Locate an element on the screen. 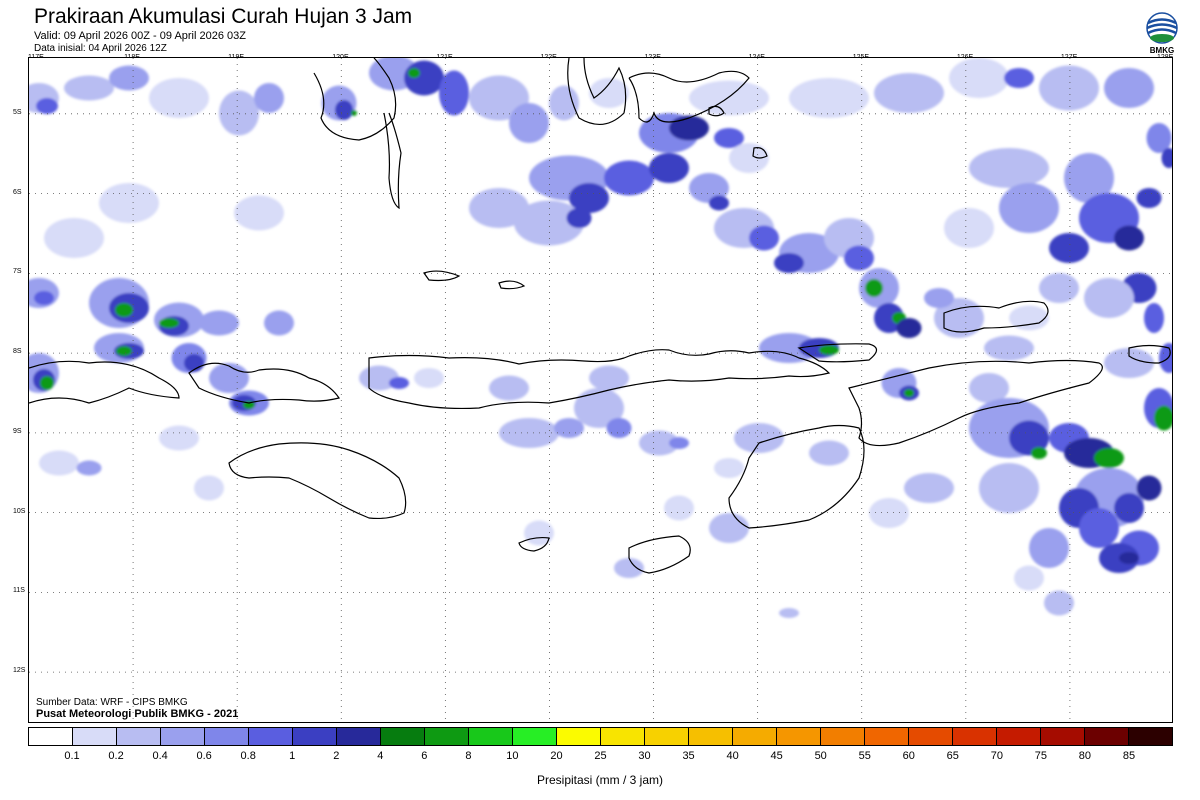 This screenshot has height=800, width=1200. legend-tick-label: 6 is located at coordinates (424, 756).